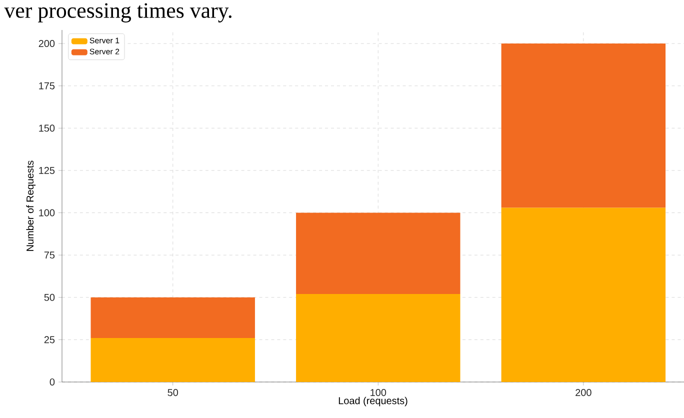 The width and height of the screenshot is (684, 418). Describe the element at coordinates (49, 297) in the screenshot. I see `y-tick-label: 50` at that location.